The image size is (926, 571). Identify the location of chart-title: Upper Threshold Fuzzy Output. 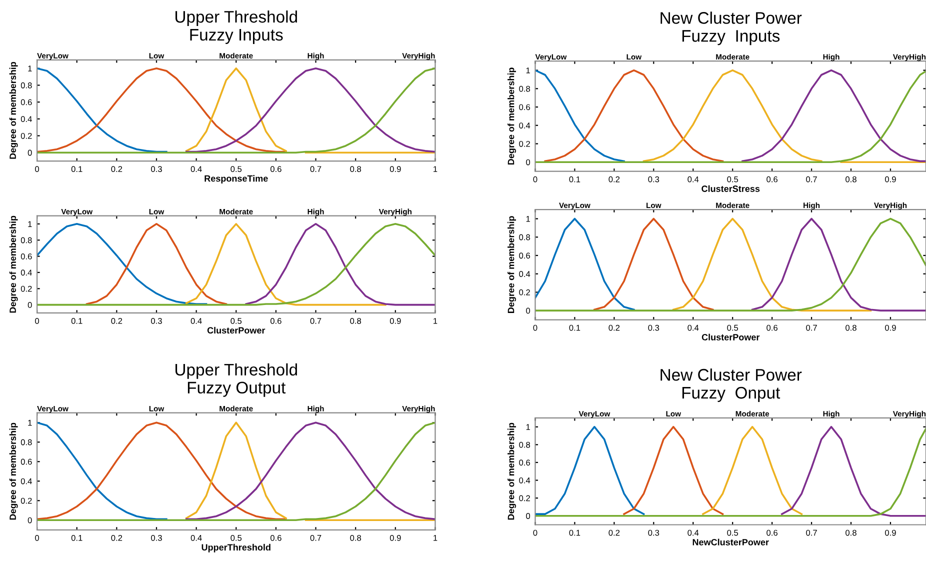
(236, 380).